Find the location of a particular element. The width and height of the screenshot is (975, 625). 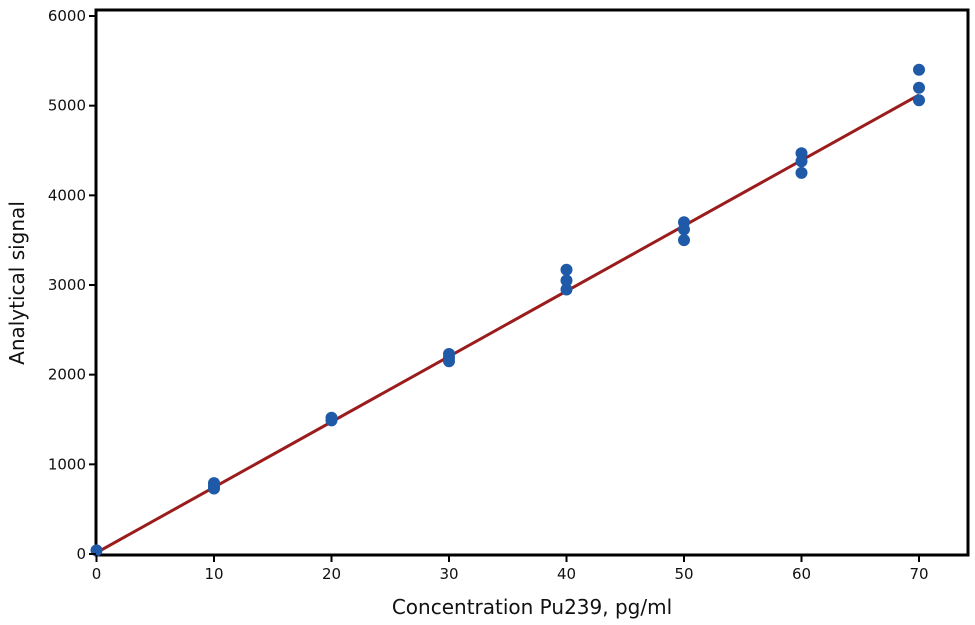

x-tick-label: 20 is located at coordinates (331, 574).